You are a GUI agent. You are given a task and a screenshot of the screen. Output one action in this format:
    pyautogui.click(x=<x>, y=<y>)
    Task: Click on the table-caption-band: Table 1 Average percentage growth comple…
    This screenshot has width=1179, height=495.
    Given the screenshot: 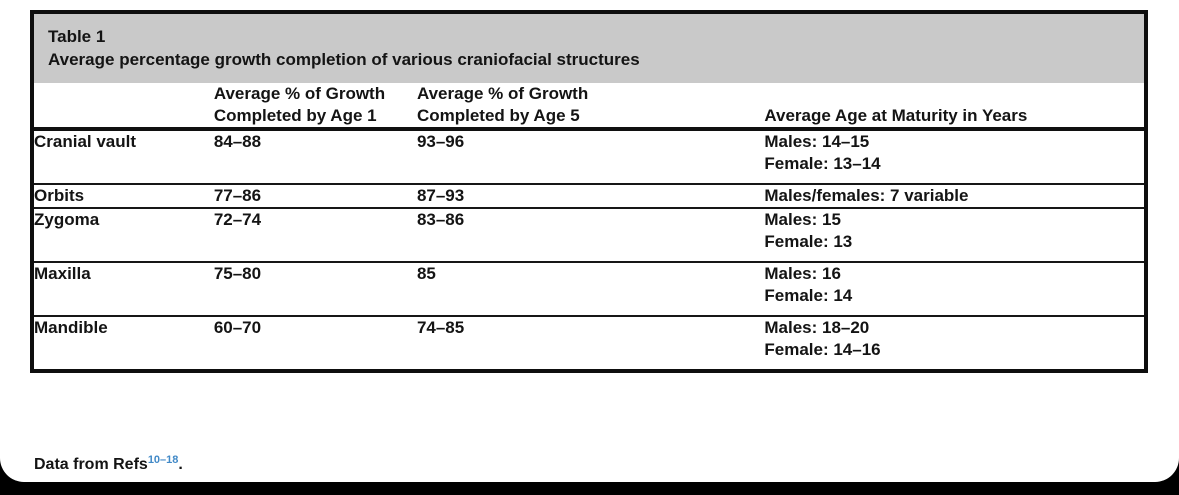 What is the action you would take?
    pyautogui.click(x=589, y=48)
    